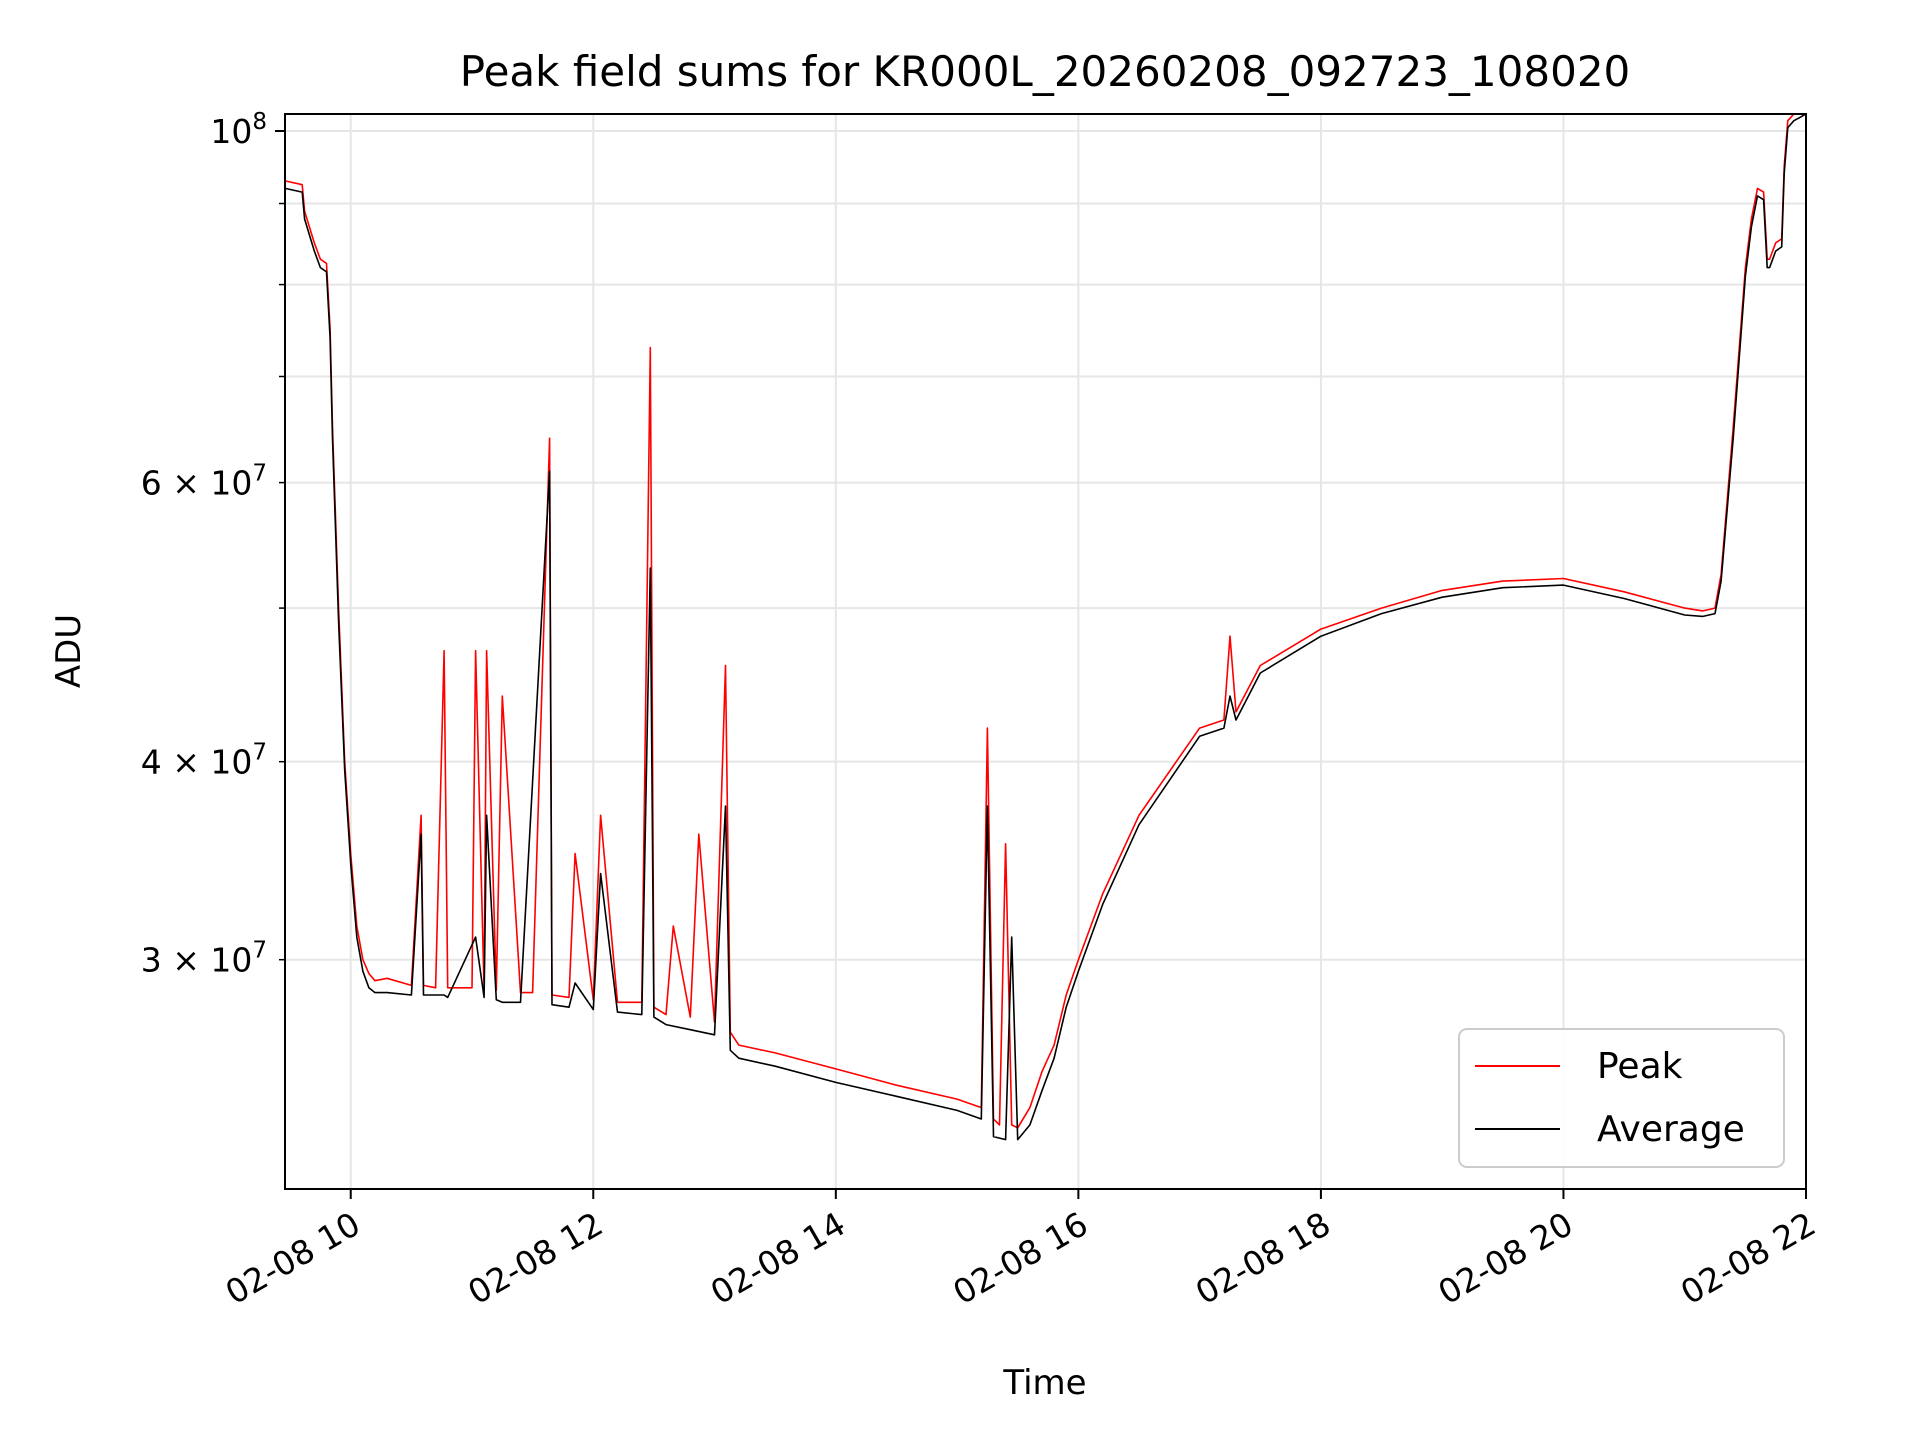 The height and width of the screenshot is (1440, 1920). Describe the element at coordinates (69, 651) in the screenshot. I see `y-axis-label: ADU` at that location.